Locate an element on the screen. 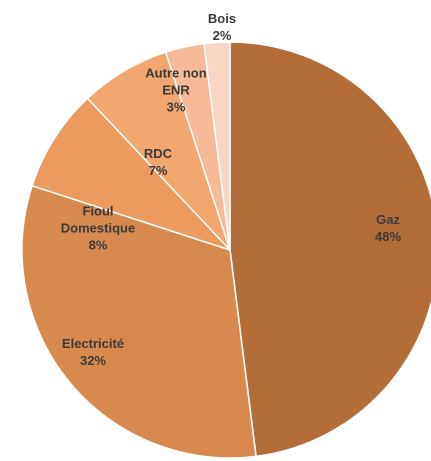  slice-name: Fioul Domestique is located at coordinates (98, 219).